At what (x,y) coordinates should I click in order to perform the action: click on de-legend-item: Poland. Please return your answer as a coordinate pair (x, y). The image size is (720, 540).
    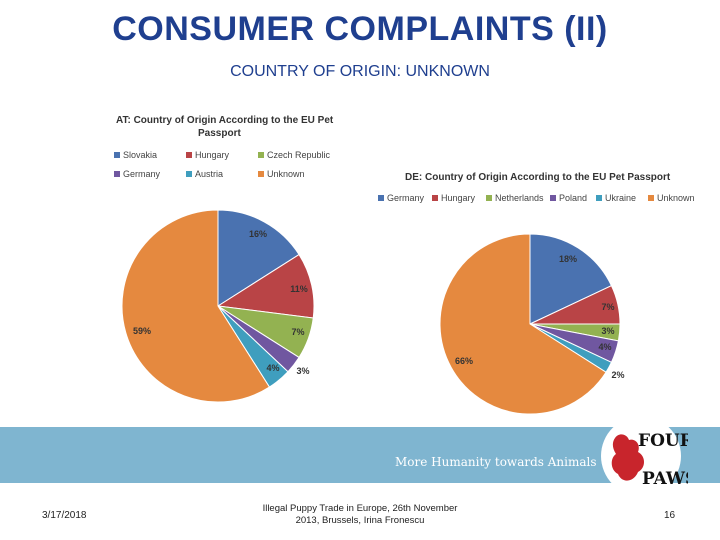
    Looking at the image, I should click on (568, 198).